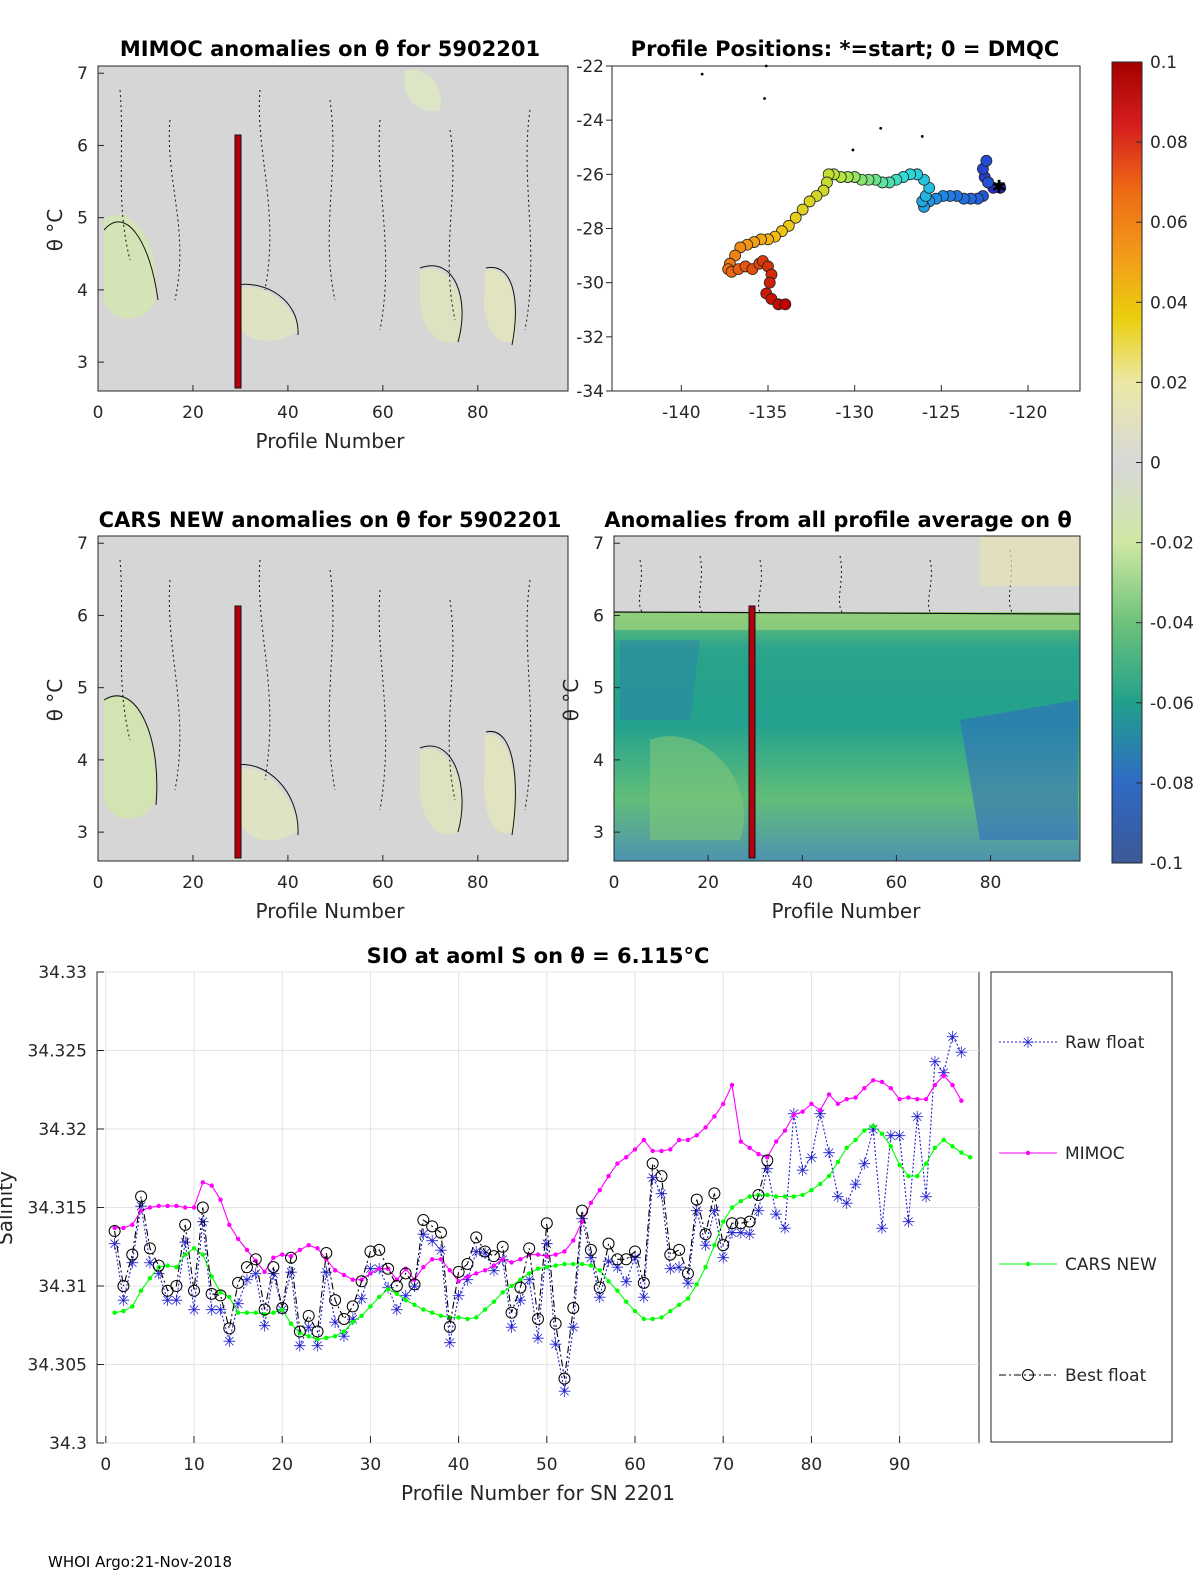 The width and height of the screenshot is (1200, 1575). I want to click on y-tick-label: 34.33, so click(62, 973).